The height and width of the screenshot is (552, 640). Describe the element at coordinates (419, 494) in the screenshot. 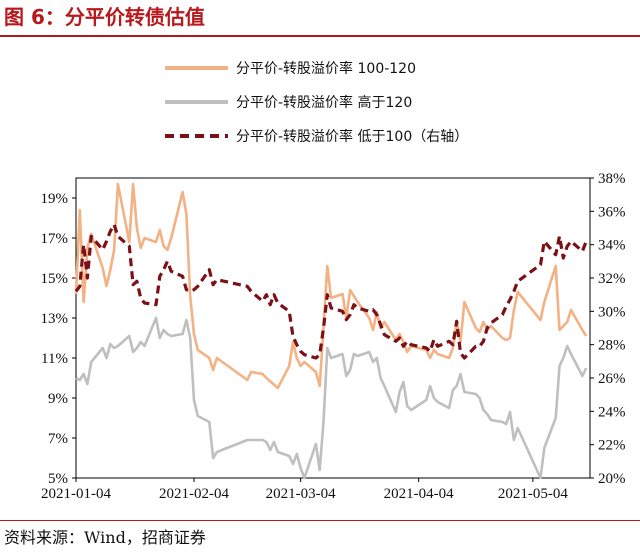

I see `x-tick-label: 2021-04-04` at that location.